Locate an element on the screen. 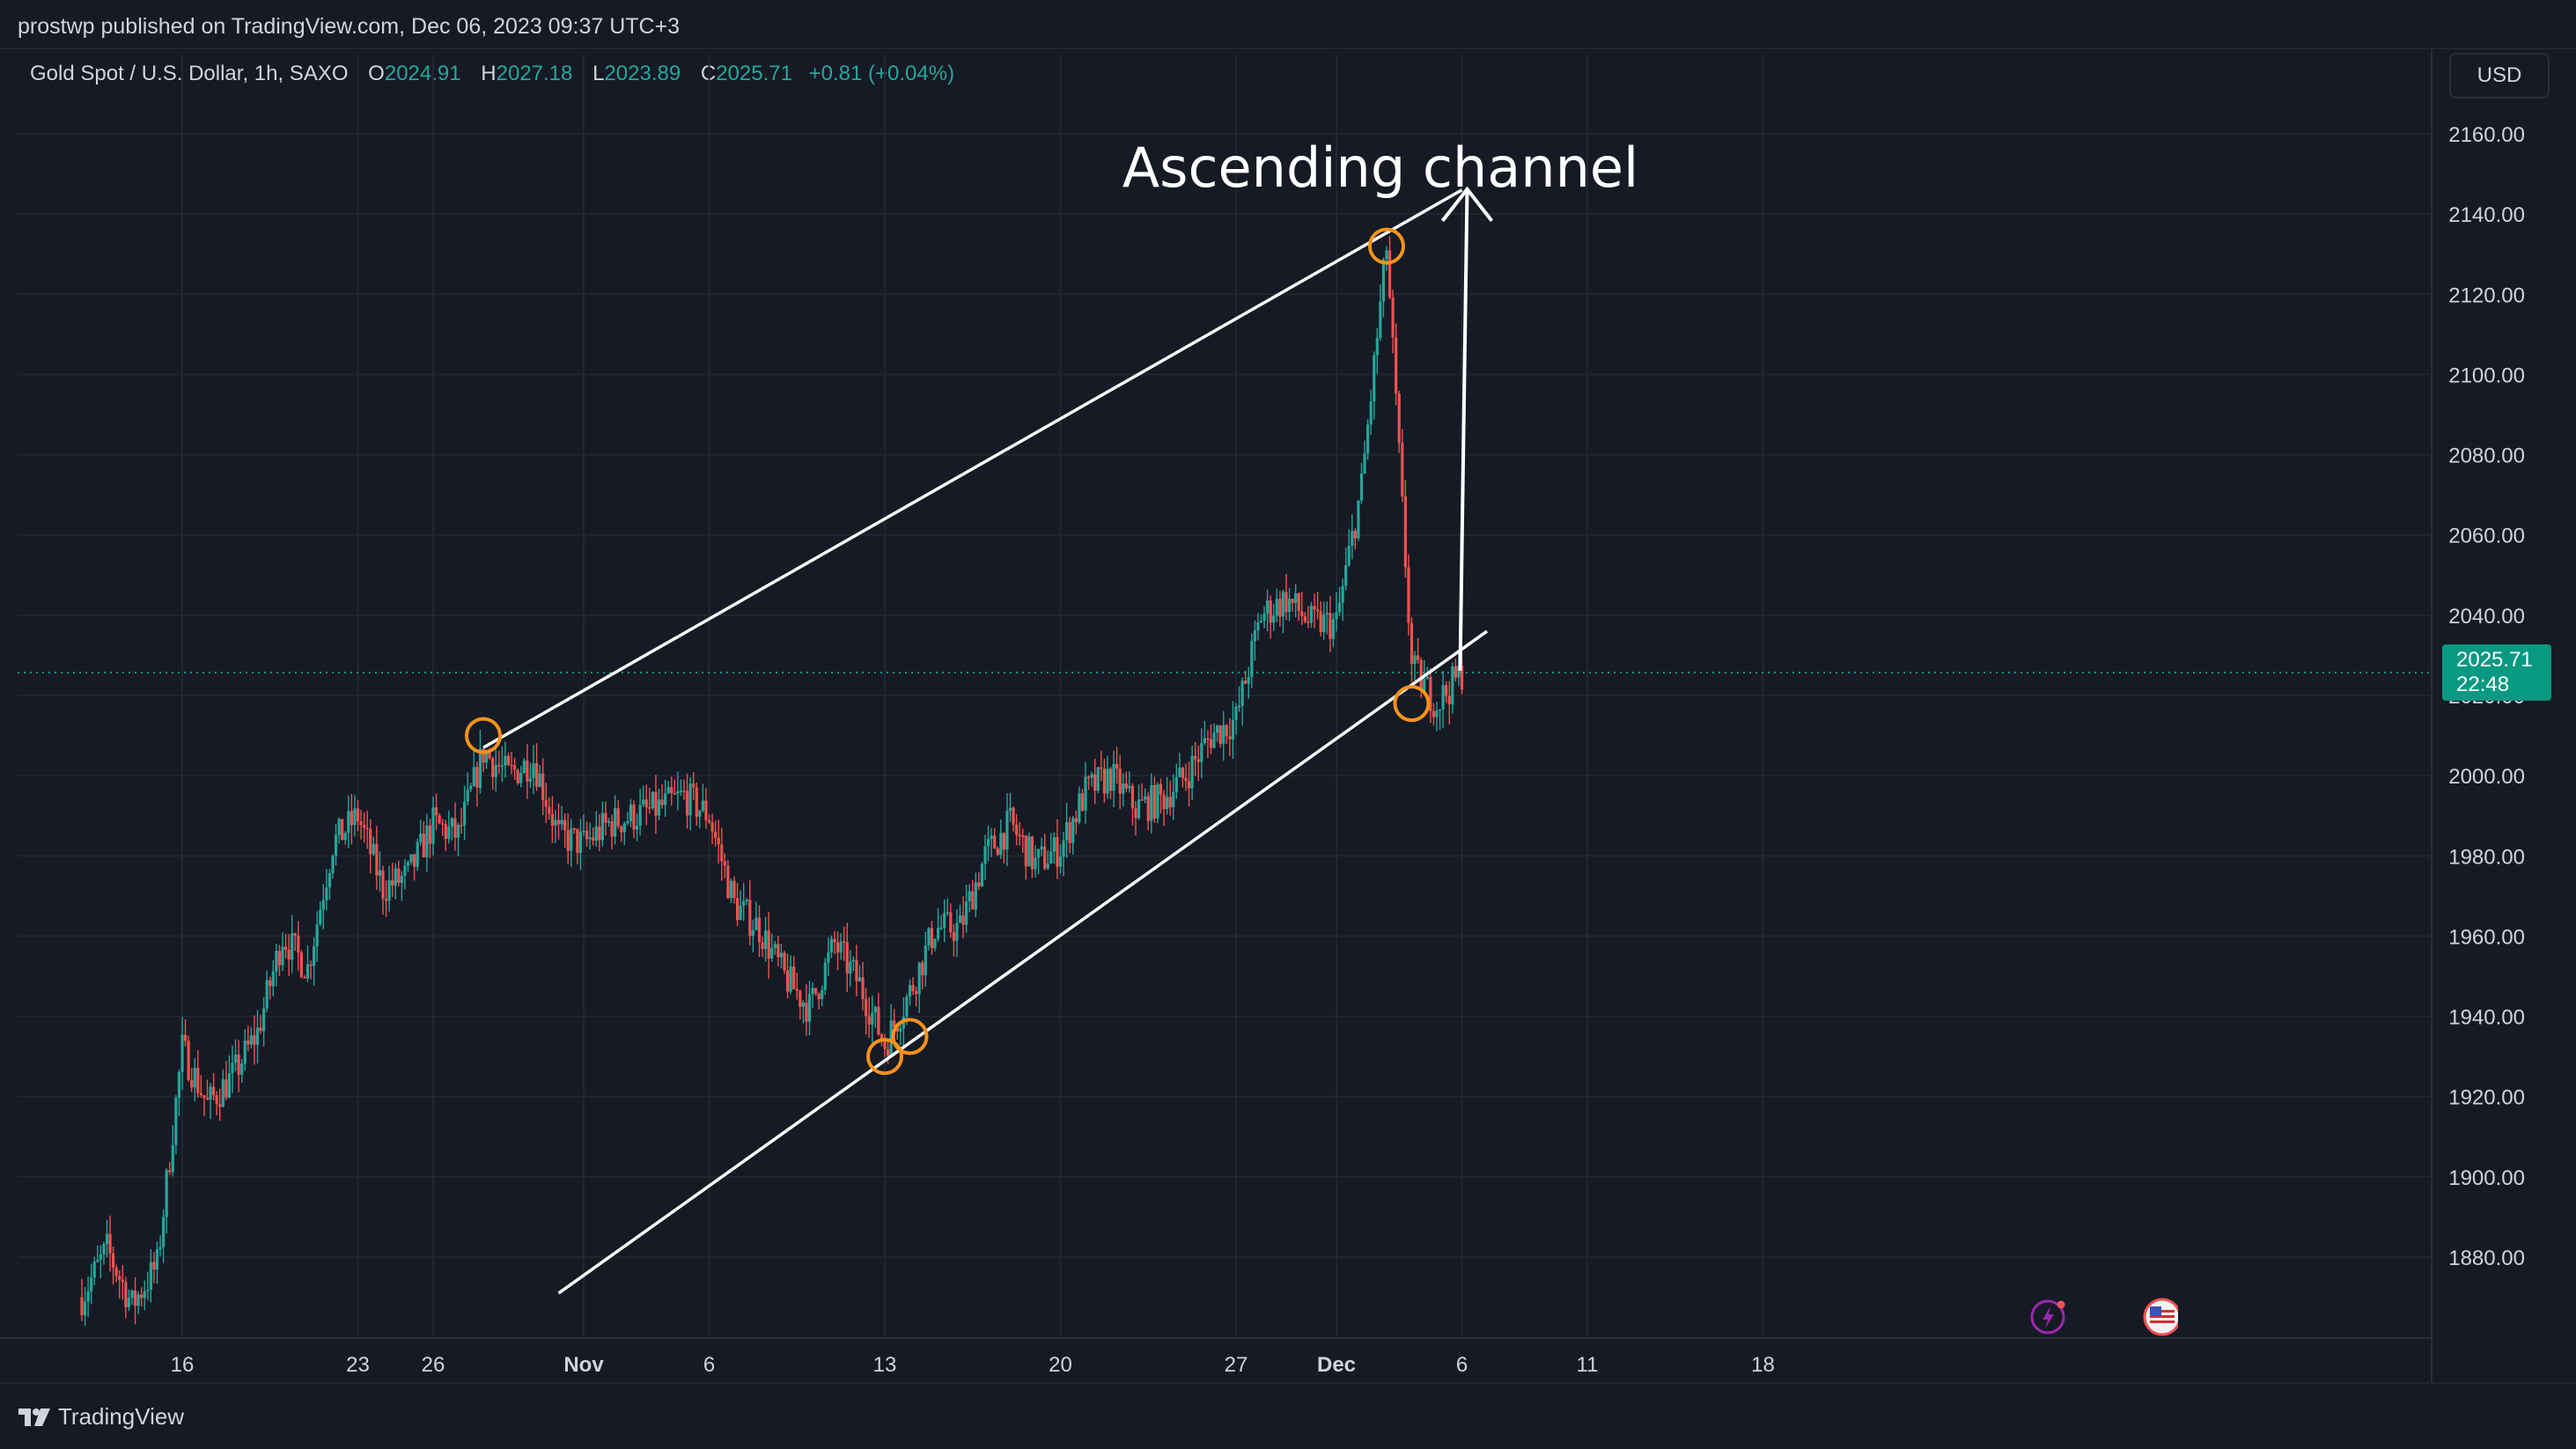  open-value: 2024.91 is located at coordinates (423, 73).